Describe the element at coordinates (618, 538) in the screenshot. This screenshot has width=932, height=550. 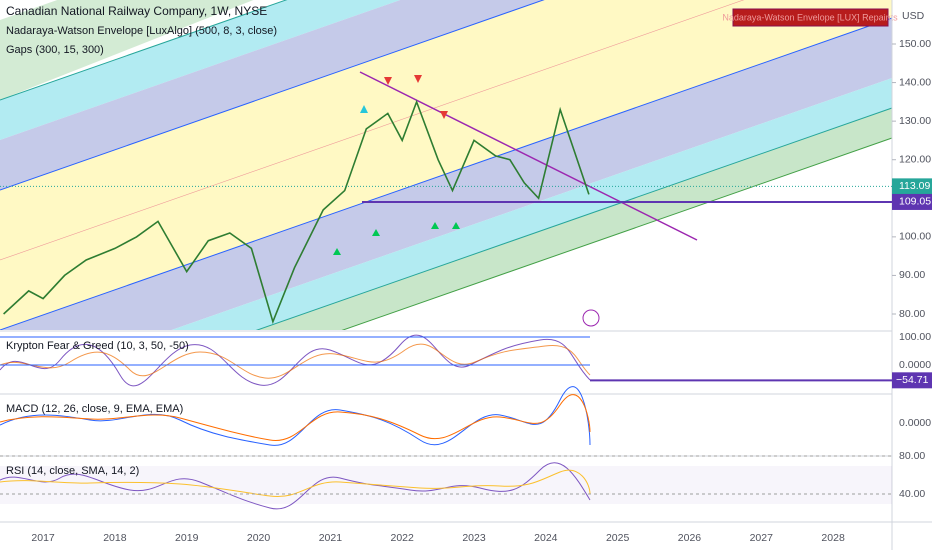
I see `time-label: 2025` at that location.